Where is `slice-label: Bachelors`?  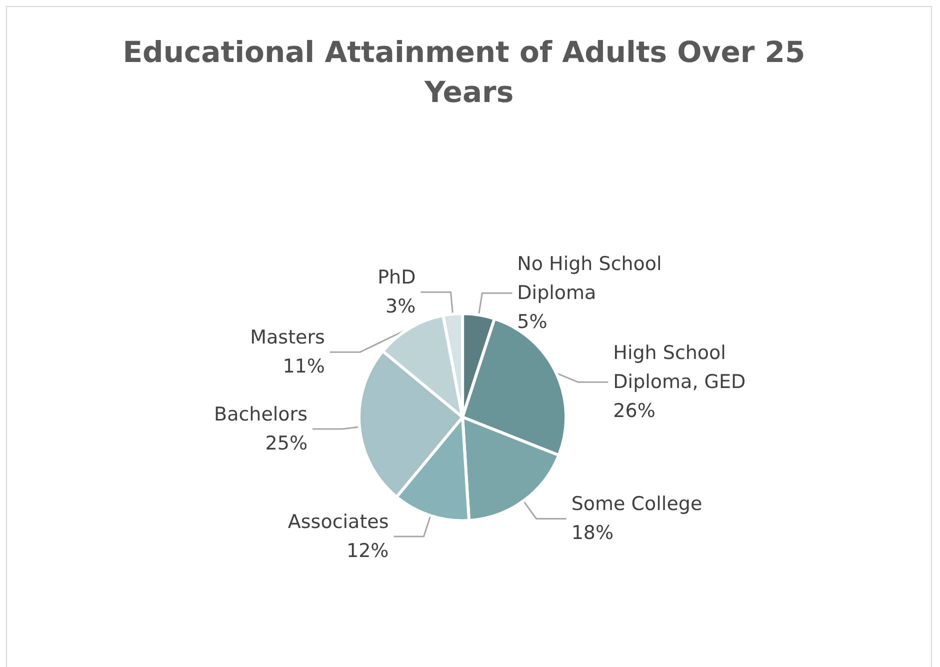
slice-label: Bachelors is located at coordinates (261, 414).